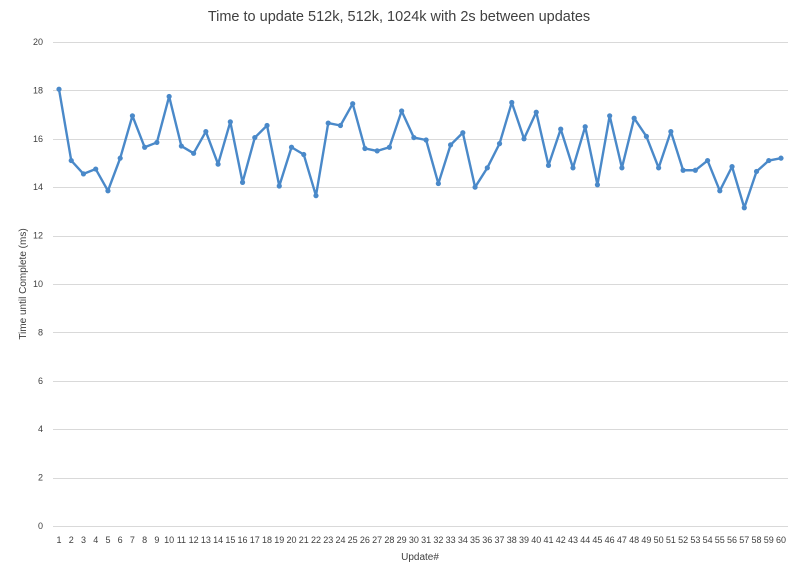 This screenshot has width=800, height=578. I want to click on x-tick-label-57: 57, so click(744, 540).